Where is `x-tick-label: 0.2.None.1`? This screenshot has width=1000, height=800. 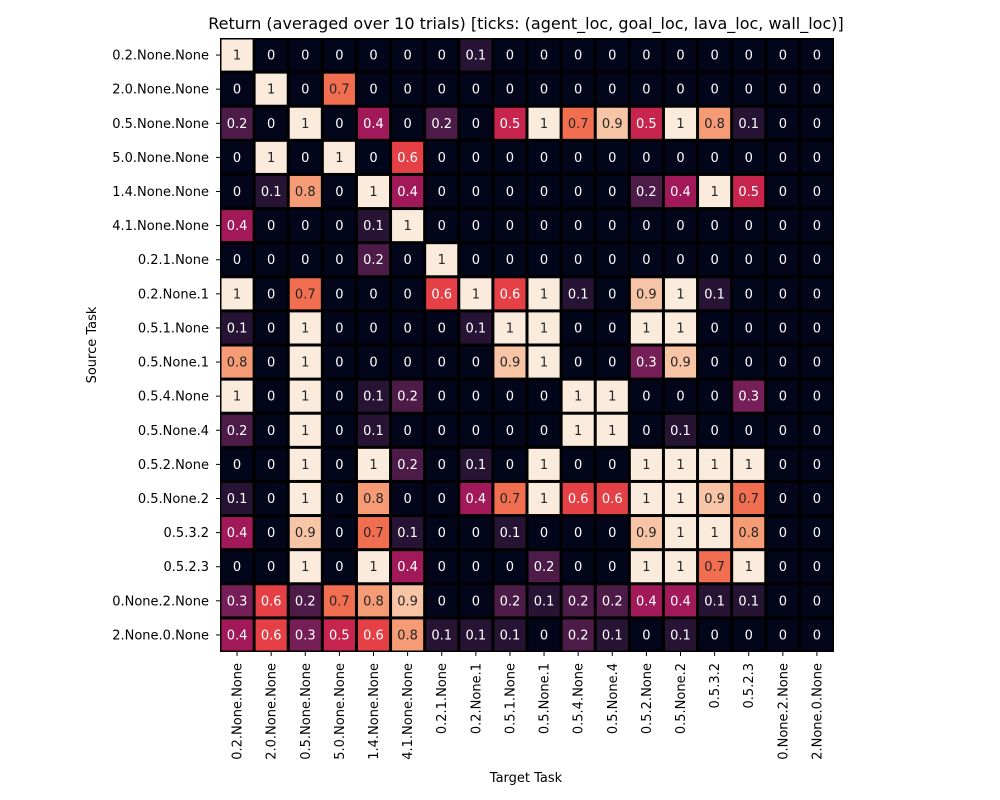
x-tick-label: 0.2.None.1 is located at coordinates (476, 698).